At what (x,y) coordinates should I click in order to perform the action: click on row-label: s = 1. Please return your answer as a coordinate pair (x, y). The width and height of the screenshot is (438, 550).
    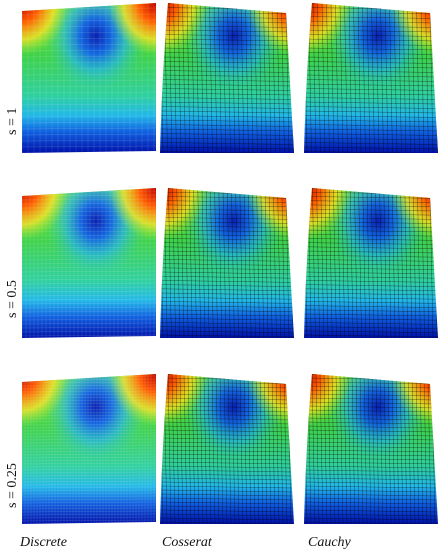
    Looking at the image, I should click on (12, 121).